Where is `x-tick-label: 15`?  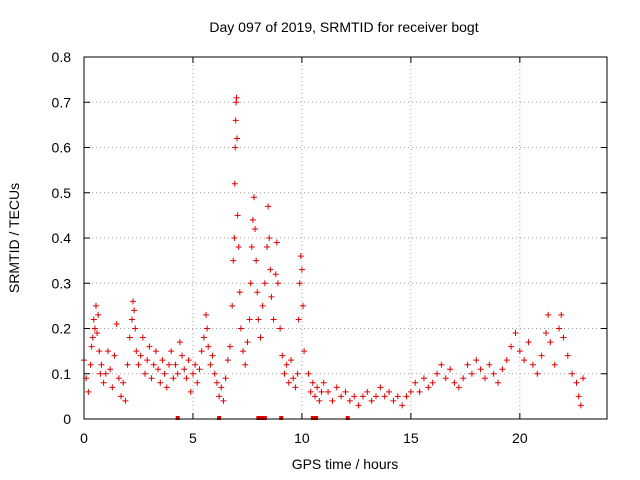 x-tick-label: 15 is located at coordinates (411, 438).